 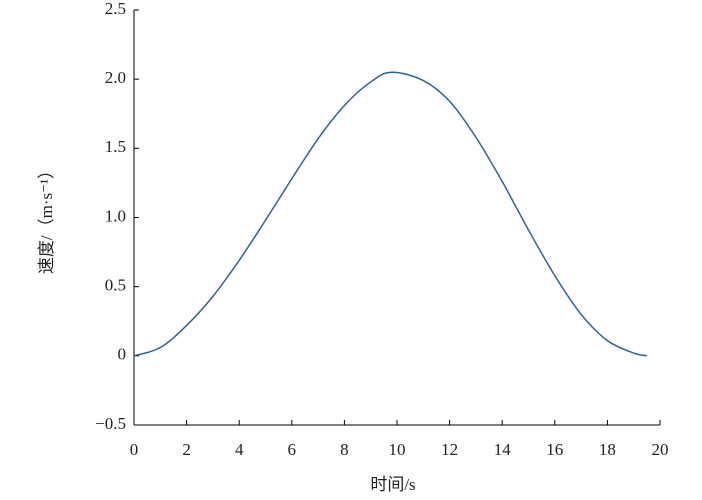 What do you see at coordinates (122, 354) in the screenshot?
I see `y-tick-label: 0` at bounding box center [122, 354].